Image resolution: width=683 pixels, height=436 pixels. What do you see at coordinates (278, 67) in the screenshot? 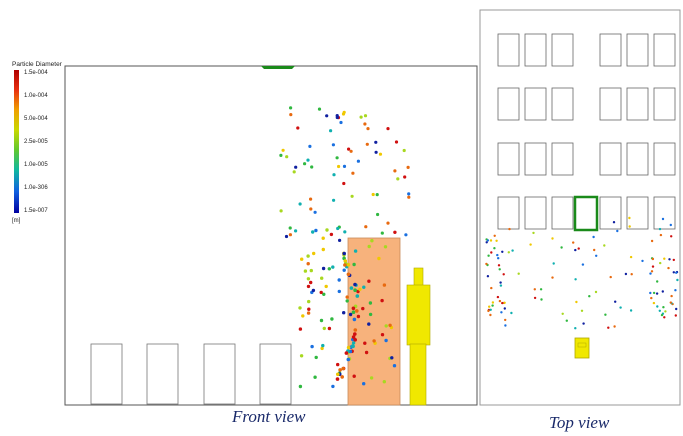
I see `front-ceiling-inlet` at bounding box center [278, 67].